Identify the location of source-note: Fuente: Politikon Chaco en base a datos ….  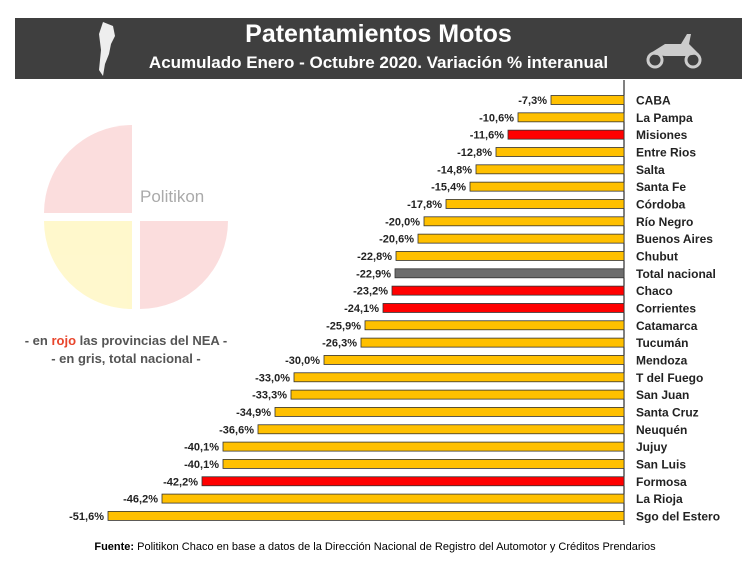
(375, 547).